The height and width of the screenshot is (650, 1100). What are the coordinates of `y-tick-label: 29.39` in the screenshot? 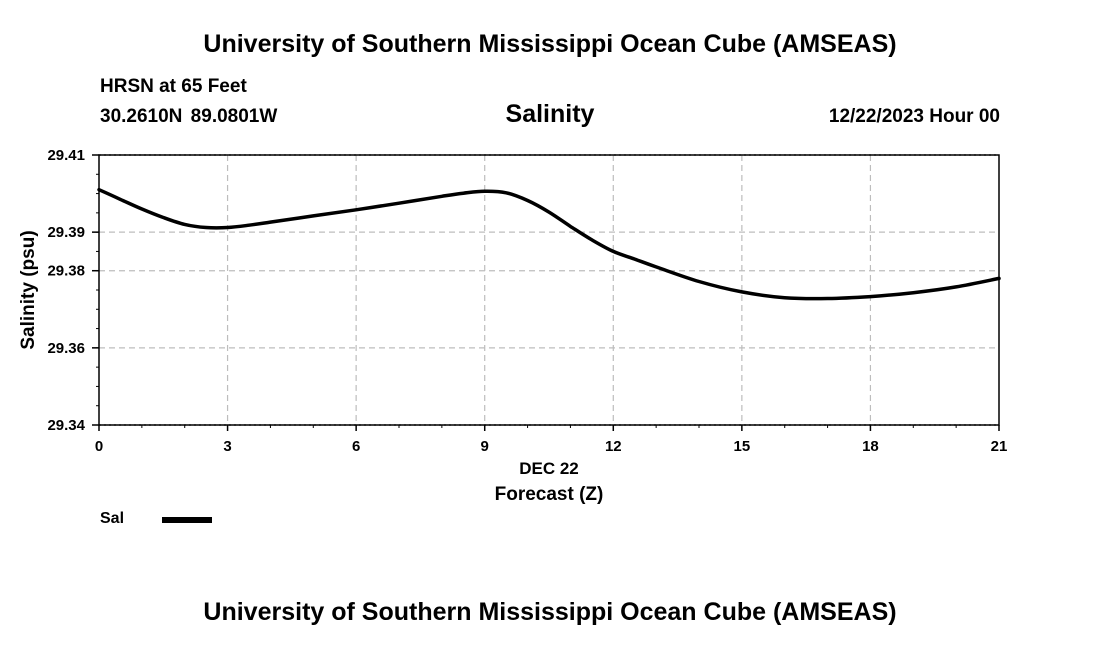 It's located at (66, 232).